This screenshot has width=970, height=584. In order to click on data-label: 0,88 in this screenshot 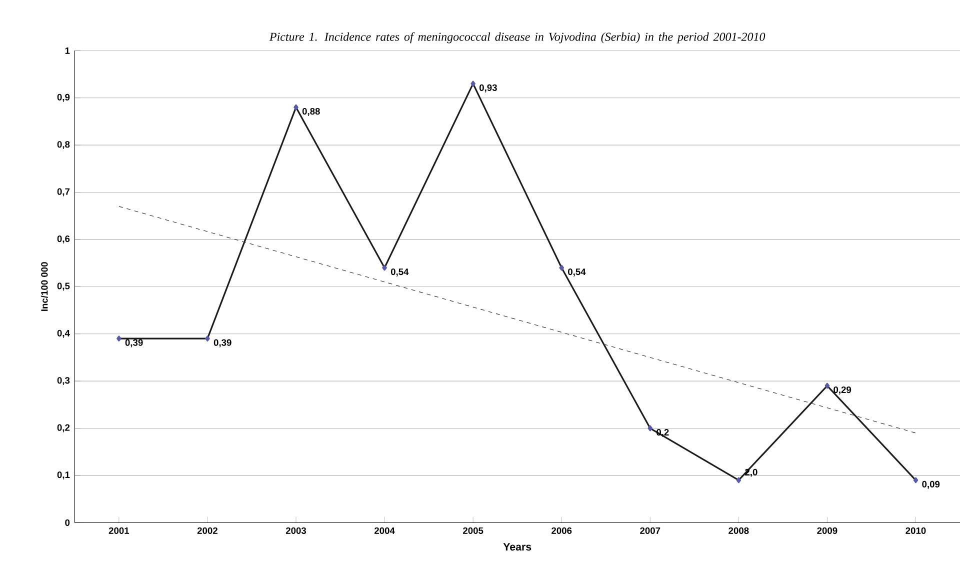, I will do `click(311, 112)`.